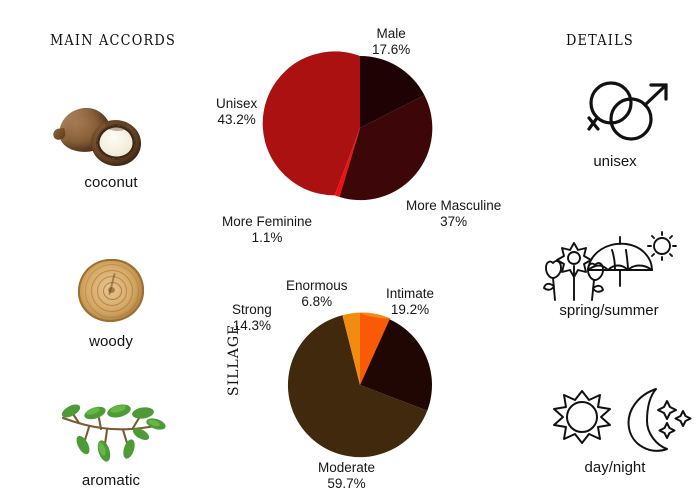 The height and width of the screenshot is (500, 700). Describe the element at coordinates (615, 467) in the screenshot. I see `detail-label: day/night` at that location.